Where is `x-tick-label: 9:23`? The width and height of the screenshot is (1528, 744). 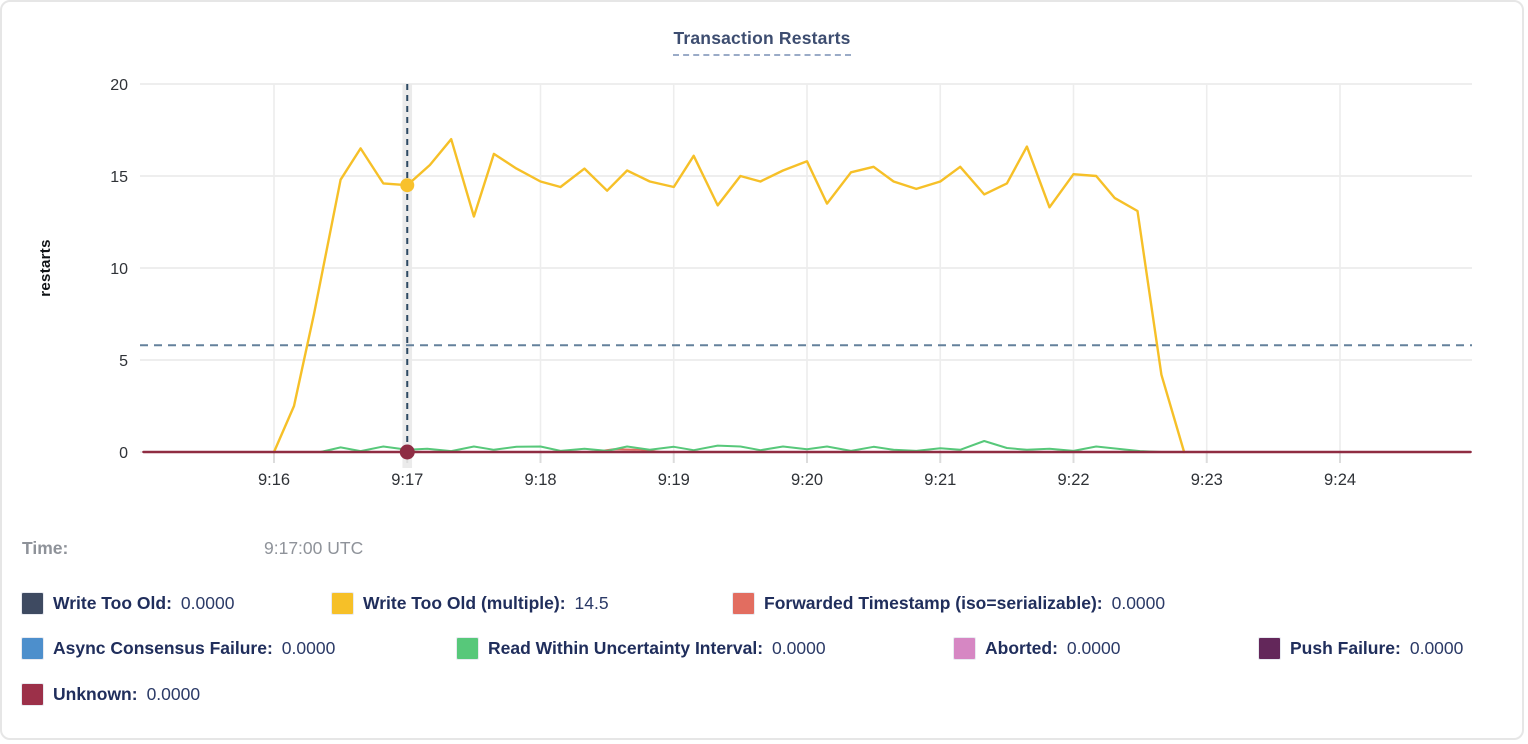 x-tick-label: 9:23 is located at coordinates (1207, 480).